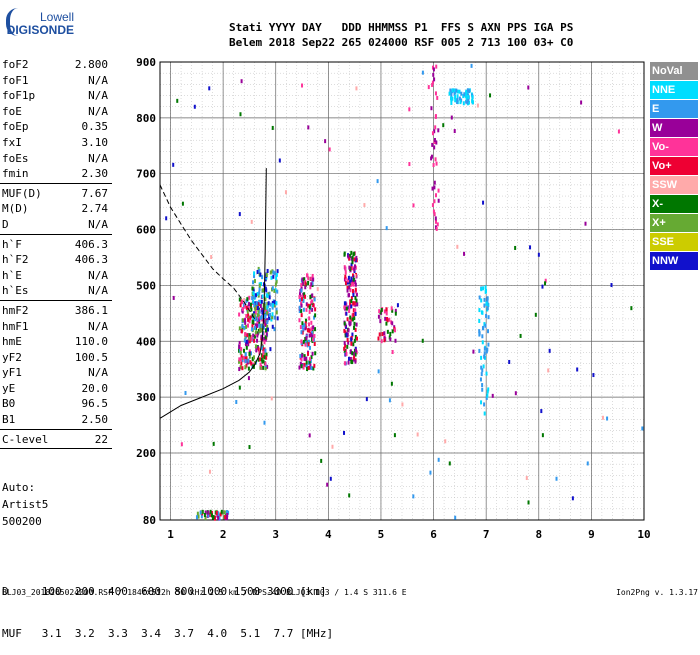 The width and height of the screenshot is (700, 655). What do you see at coordinates (95, 404) in the screenshot?
I see `param-value: 96.5` at bounding box center [95, 404].